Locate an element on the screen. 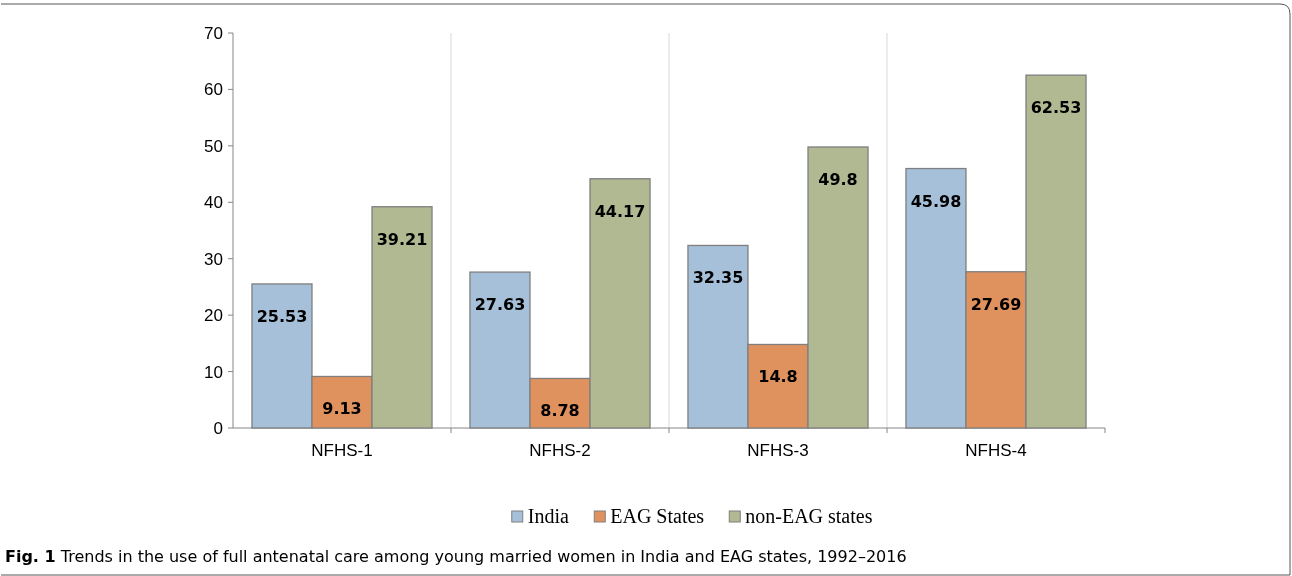 The width and height of the screenshot is (1292, 576). x-tick-label: NFHS-2 is located at coordinates (560, 450).